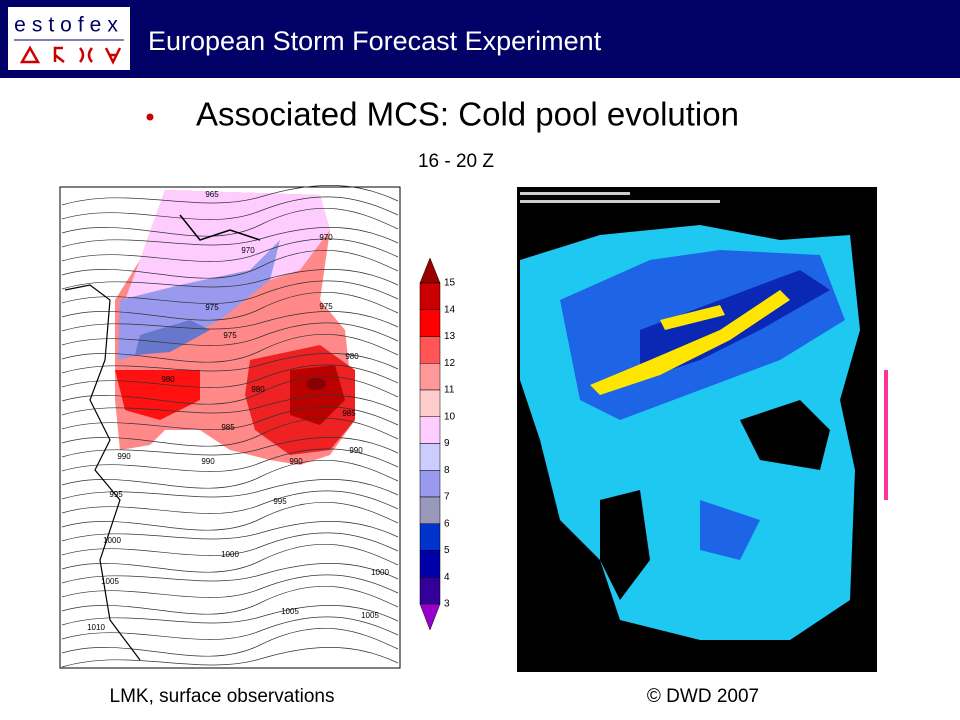 The width and height of the screenshot is (960, 720). I want to click on colorbar-label: 9, so click(447, 443).